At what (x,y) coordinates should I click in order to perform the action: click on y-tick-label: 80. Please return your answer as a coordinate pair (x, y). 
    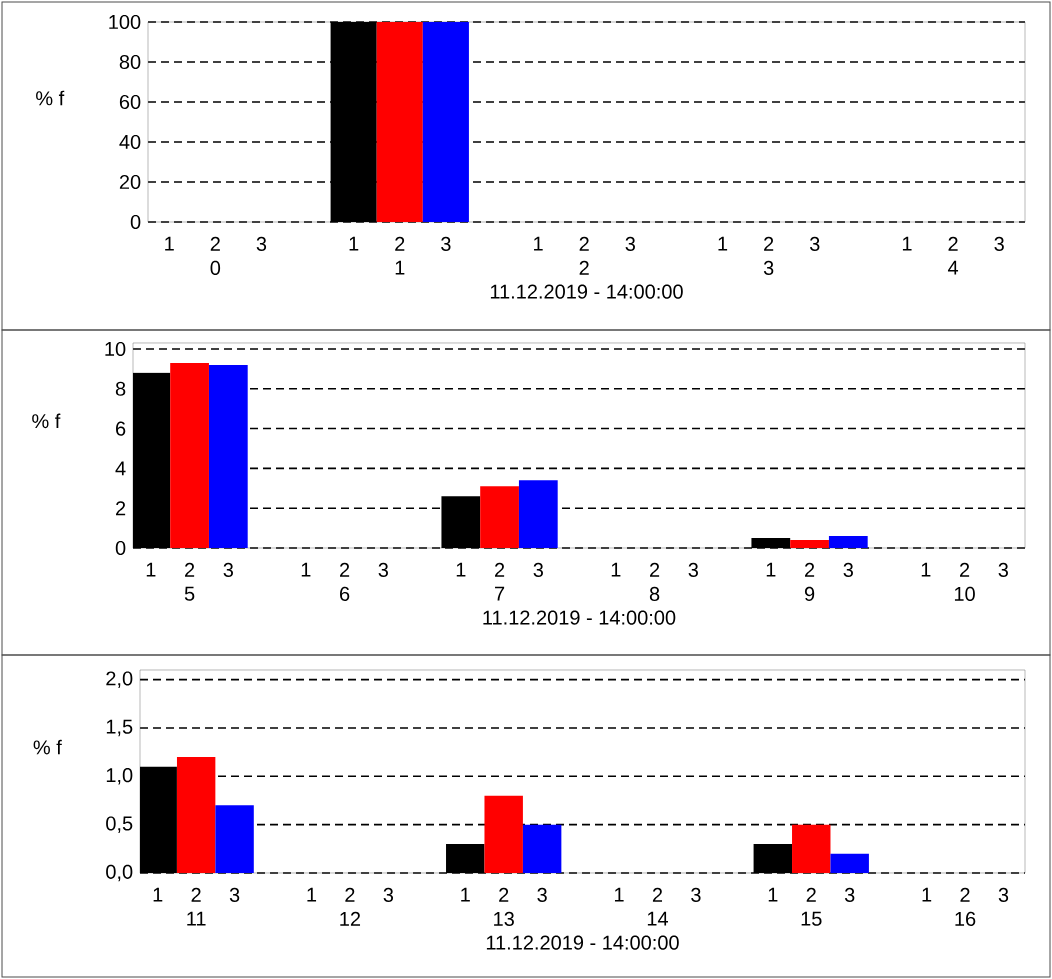
    Looking at the image, I should click on (130, 62).